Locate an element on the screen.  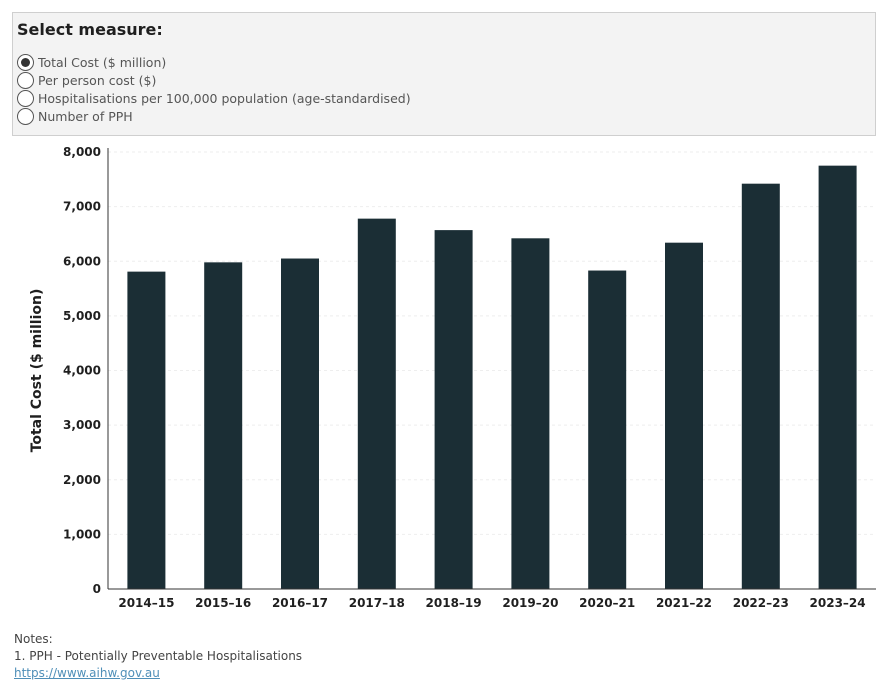
y-tick-label: 5,000 is located at coordinates (82, 316).